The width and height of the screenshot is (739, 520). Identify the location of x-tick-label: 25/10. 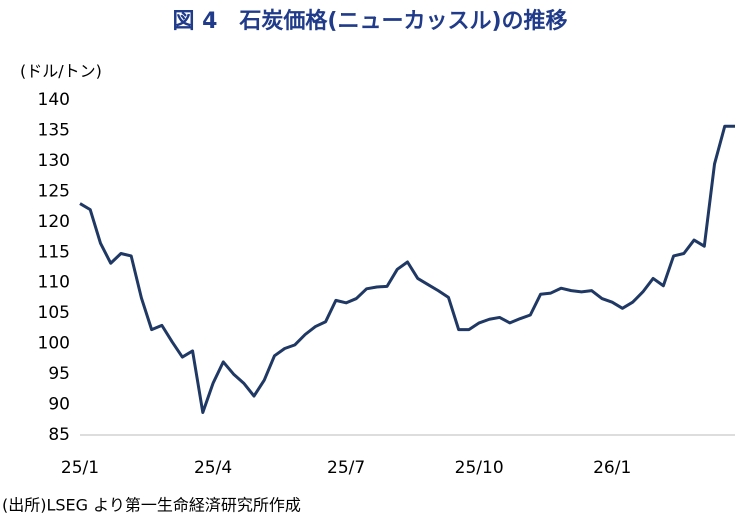
(479, 468).